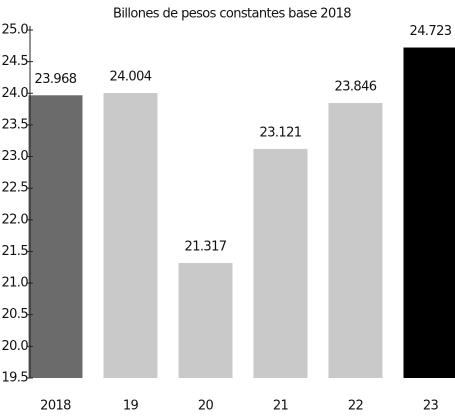  What do you see at coordinates (431, 406) in the screenshot?
I see `x-tick-label: 23` at bounding box center [431, 406].